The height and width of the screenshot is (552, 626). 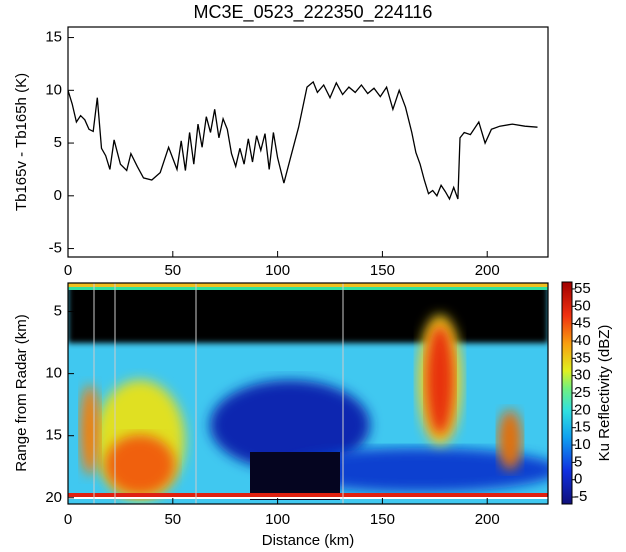 I want to click on colorbar-tick-label: 55, so click(x=582, y=288).